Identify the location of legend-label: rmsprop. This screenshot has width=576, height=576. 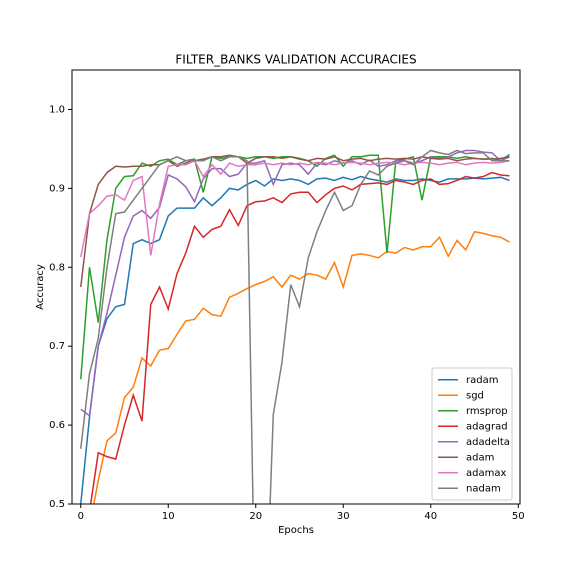
(487, 411).